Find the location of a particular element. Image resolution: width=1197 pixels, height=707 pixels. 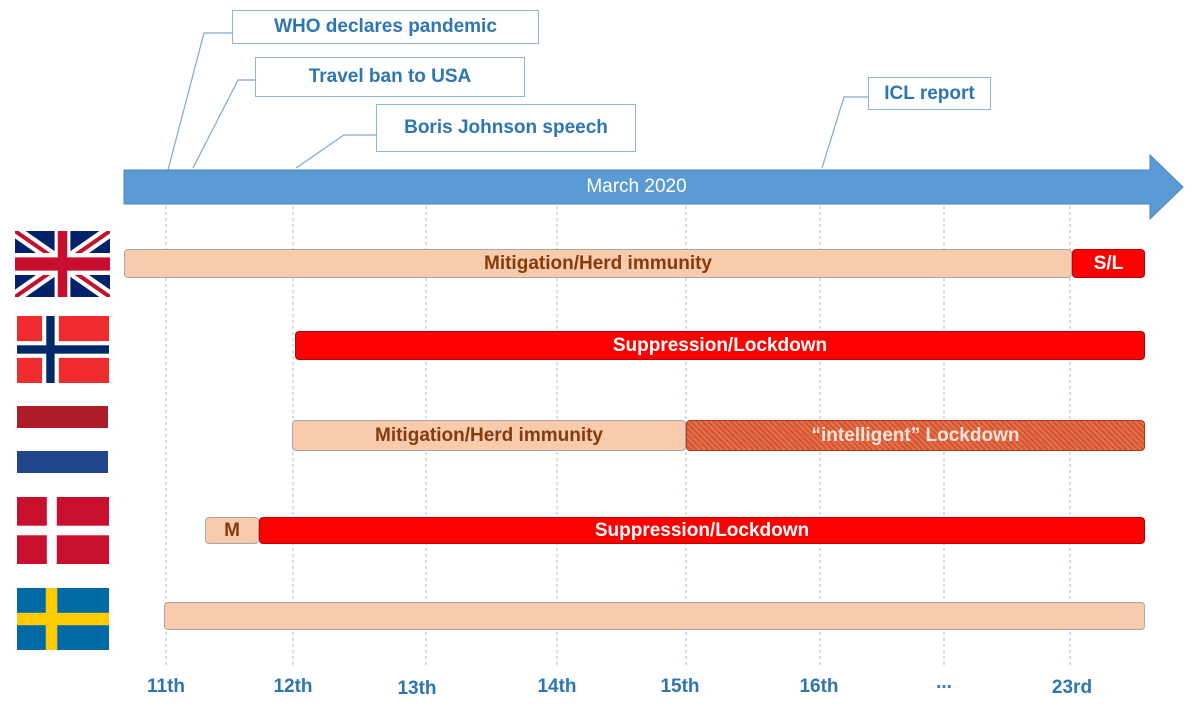

uk-suppression-bar: S/L is located at coordinates (1108, 263).